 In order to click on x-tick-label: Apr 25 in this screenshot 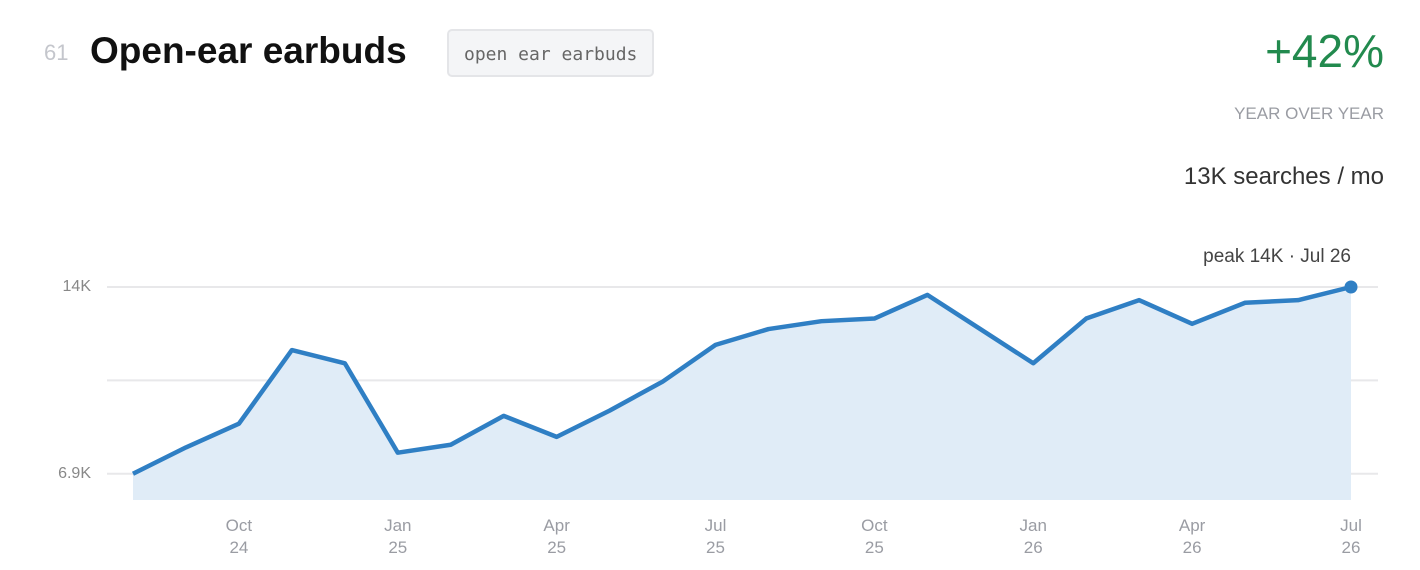, I will do `click(556, 536)`.